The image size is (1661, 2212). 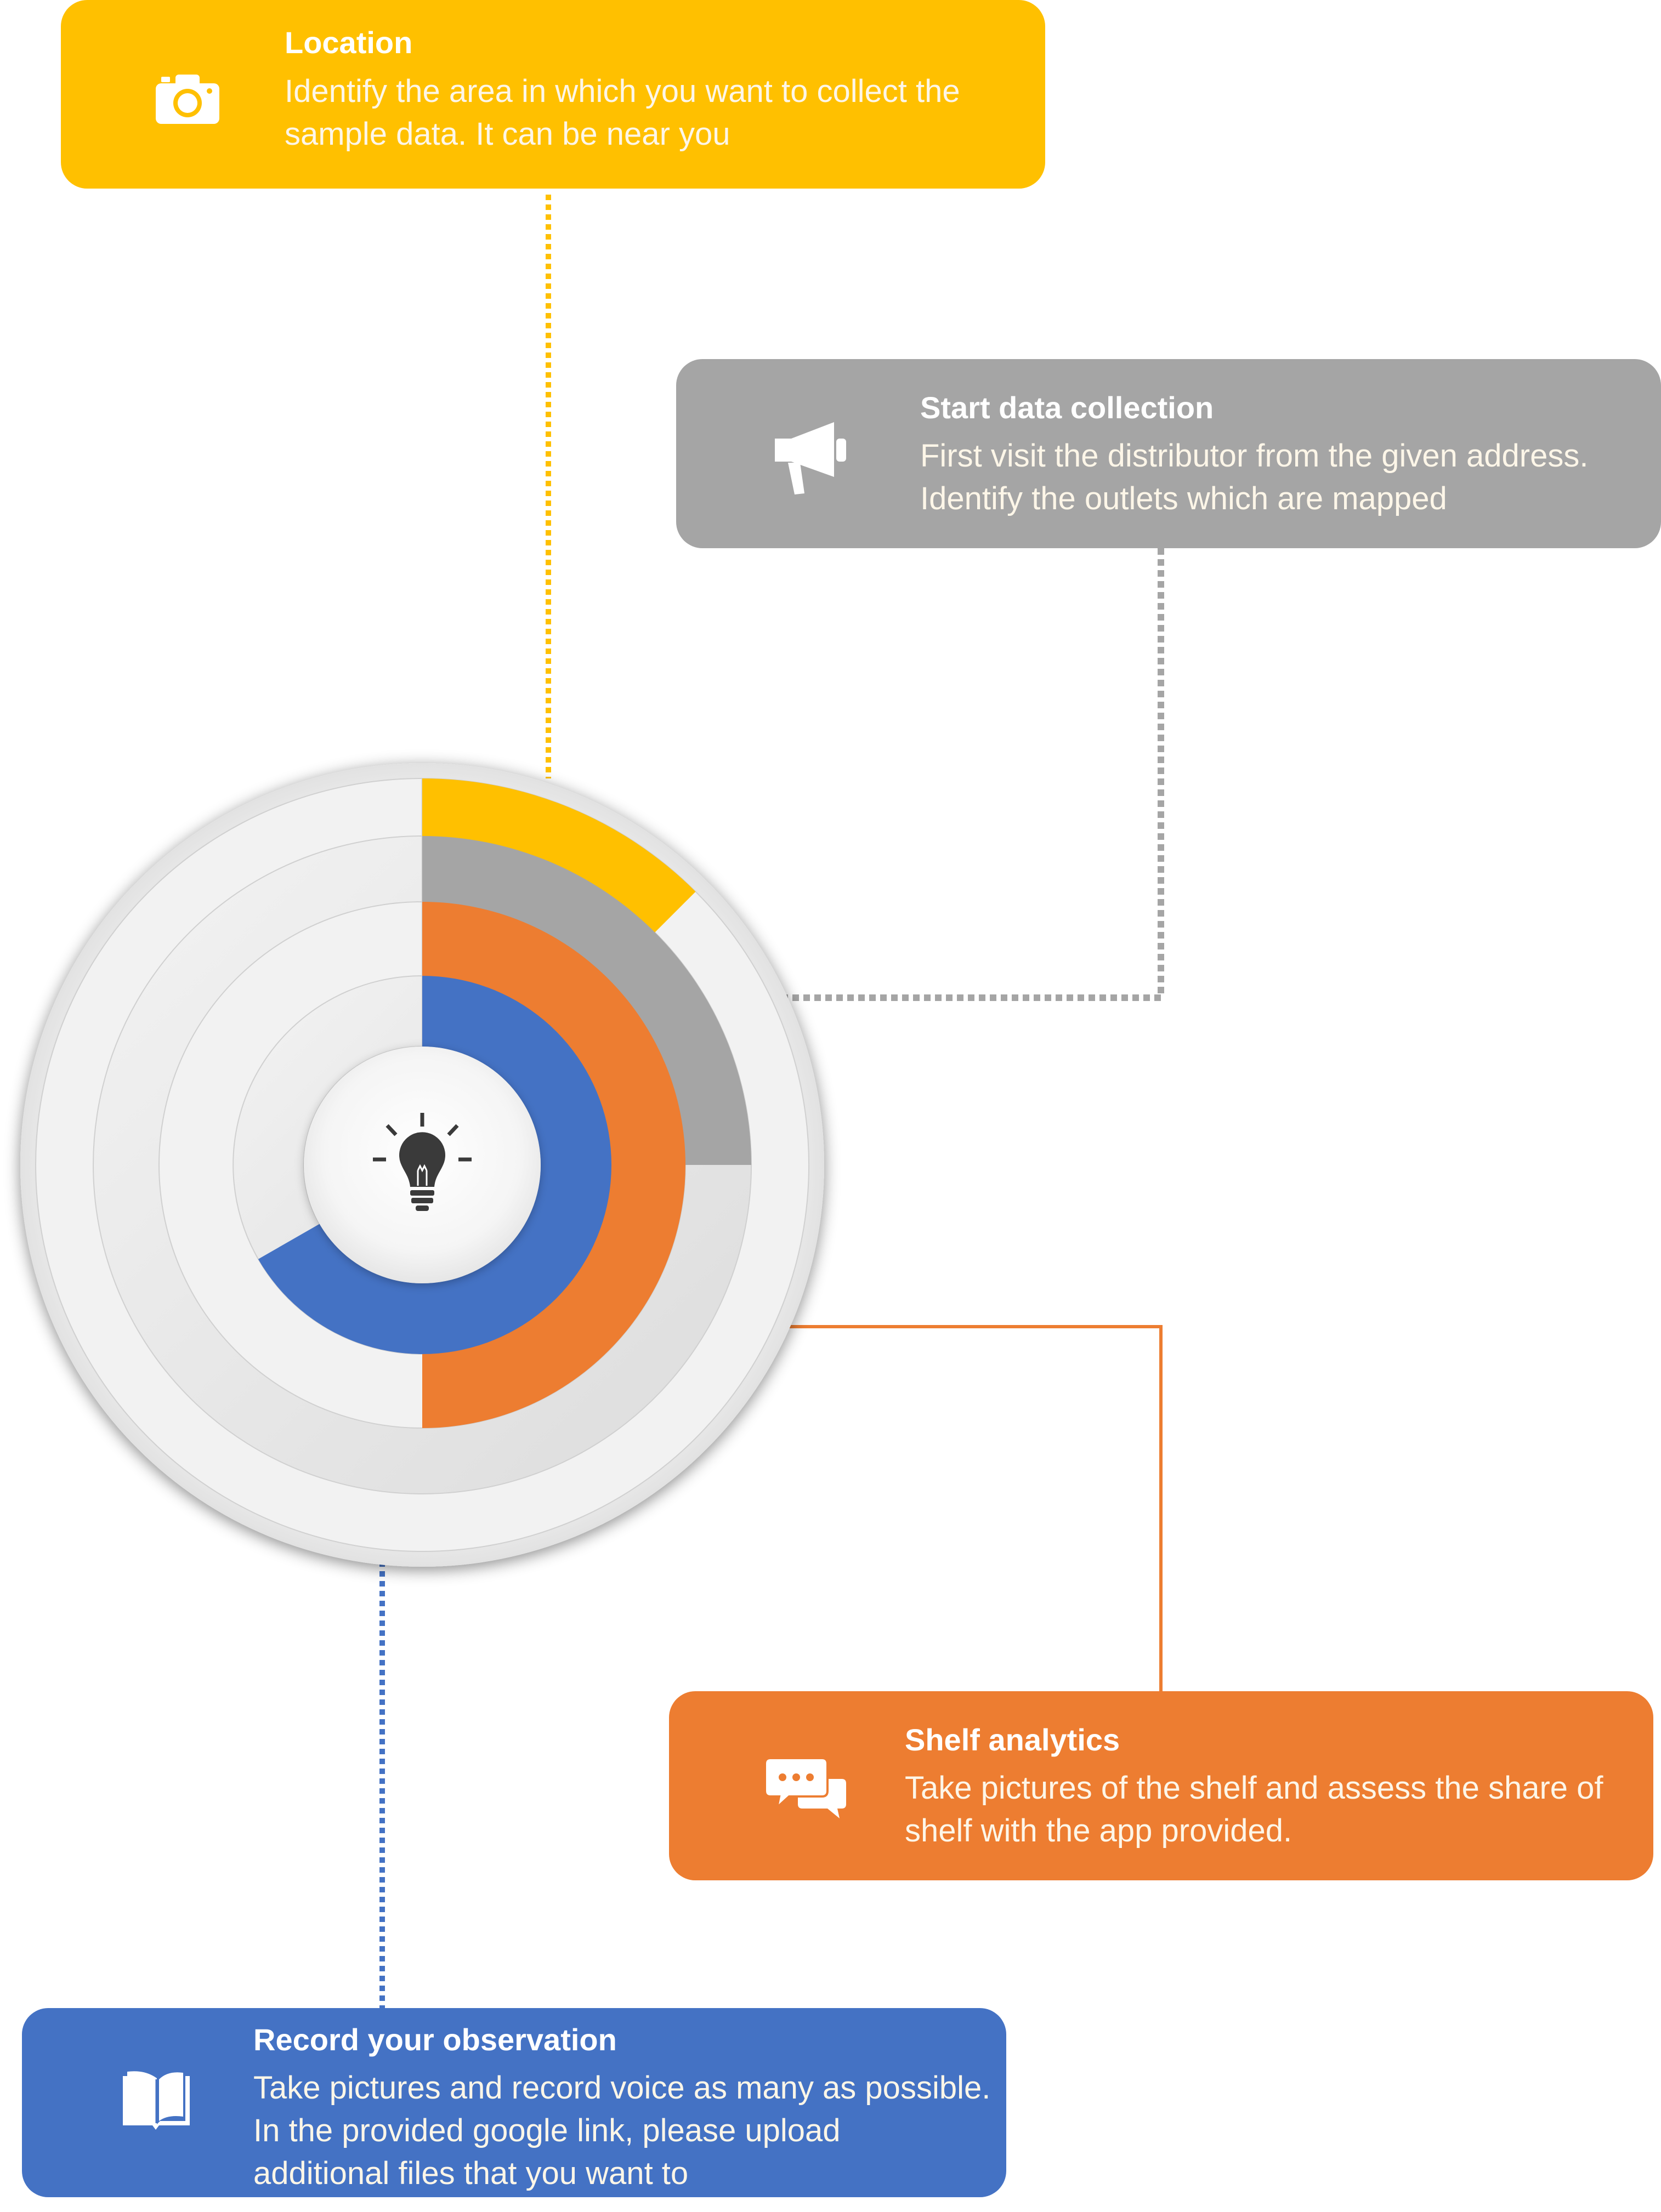 What do you see at coordinates (1067, 407) in the screenshot?
I see `step-title: Start data collection` at bounding box center [1067, 407].